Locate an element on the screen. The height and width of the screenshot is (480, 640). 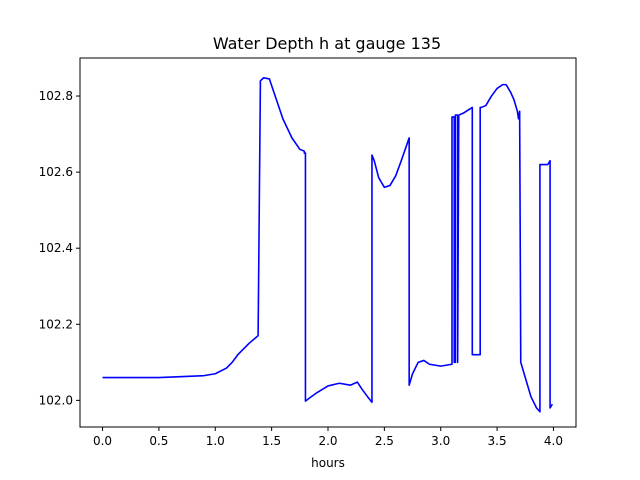
x-axis-label: hours is located at coordinates (328, 463).